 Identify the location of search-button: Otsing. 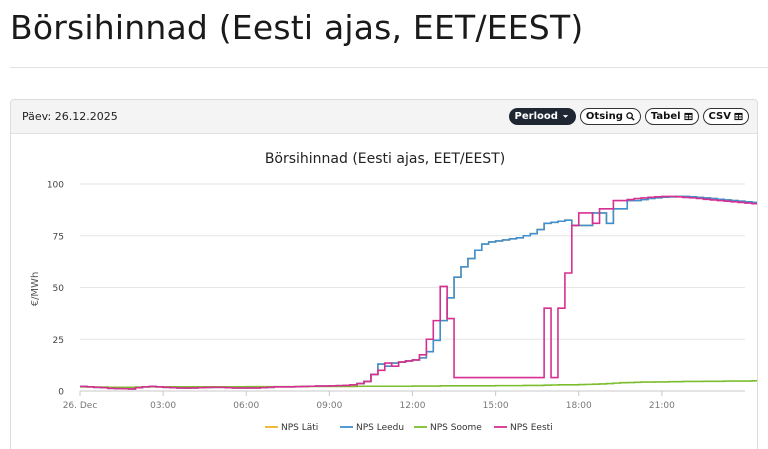
(610, 116).